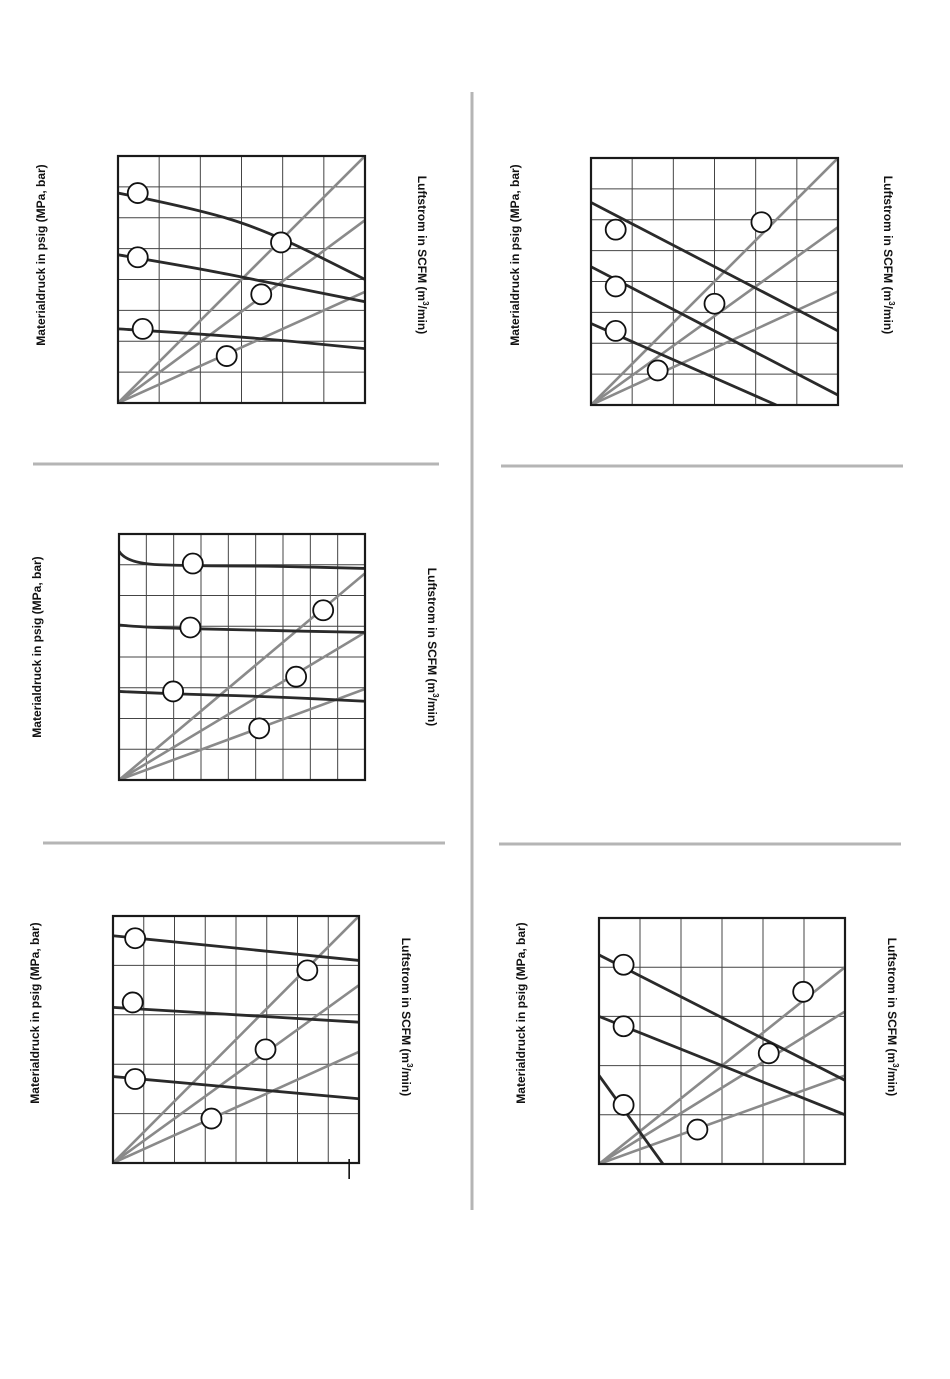  I want to click on chart-2-plot, so click(714, 281).